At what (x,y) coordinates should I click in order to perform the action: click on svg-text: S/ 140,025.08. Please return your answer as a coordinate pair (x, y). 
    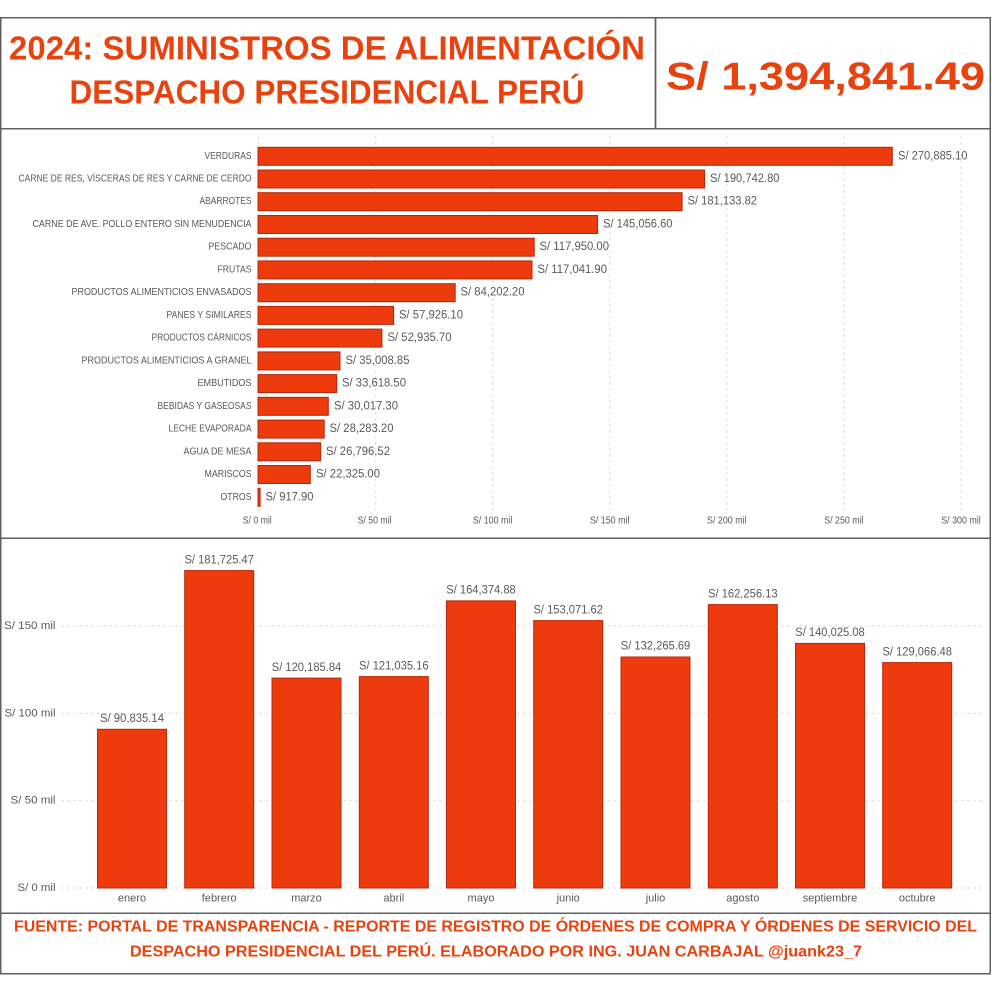
    Looking at the image, I should click on (830, 633).